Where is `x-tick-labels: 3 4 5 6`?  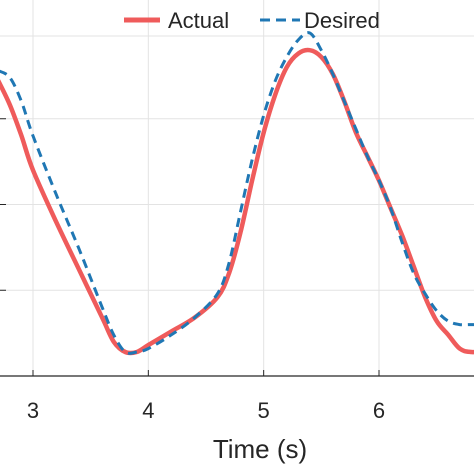
x-tick-labels: 3 4 5 6 is located at coordinates (206, 410).